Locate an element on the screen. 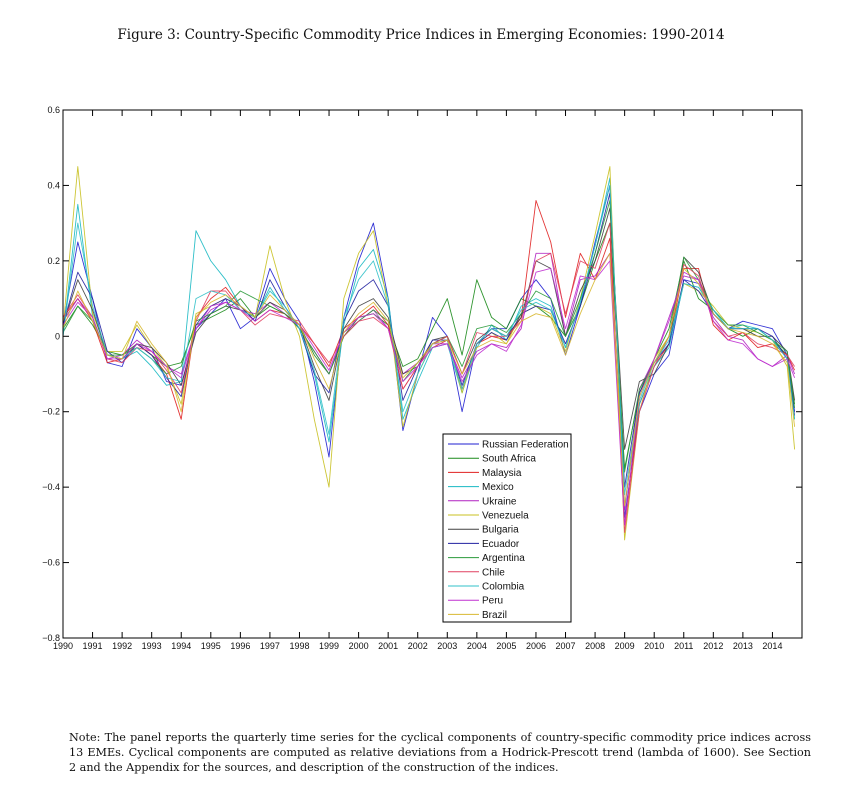  legend-label: Malaysia is located at coordinates (502, 473).